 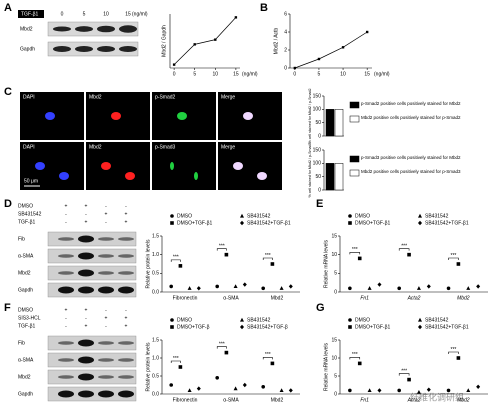 What do you see at coordinates (372, 327) in the screenshot?
I see `legend-label: DMSO+TGF-β1` at bounding box center [372, 327].